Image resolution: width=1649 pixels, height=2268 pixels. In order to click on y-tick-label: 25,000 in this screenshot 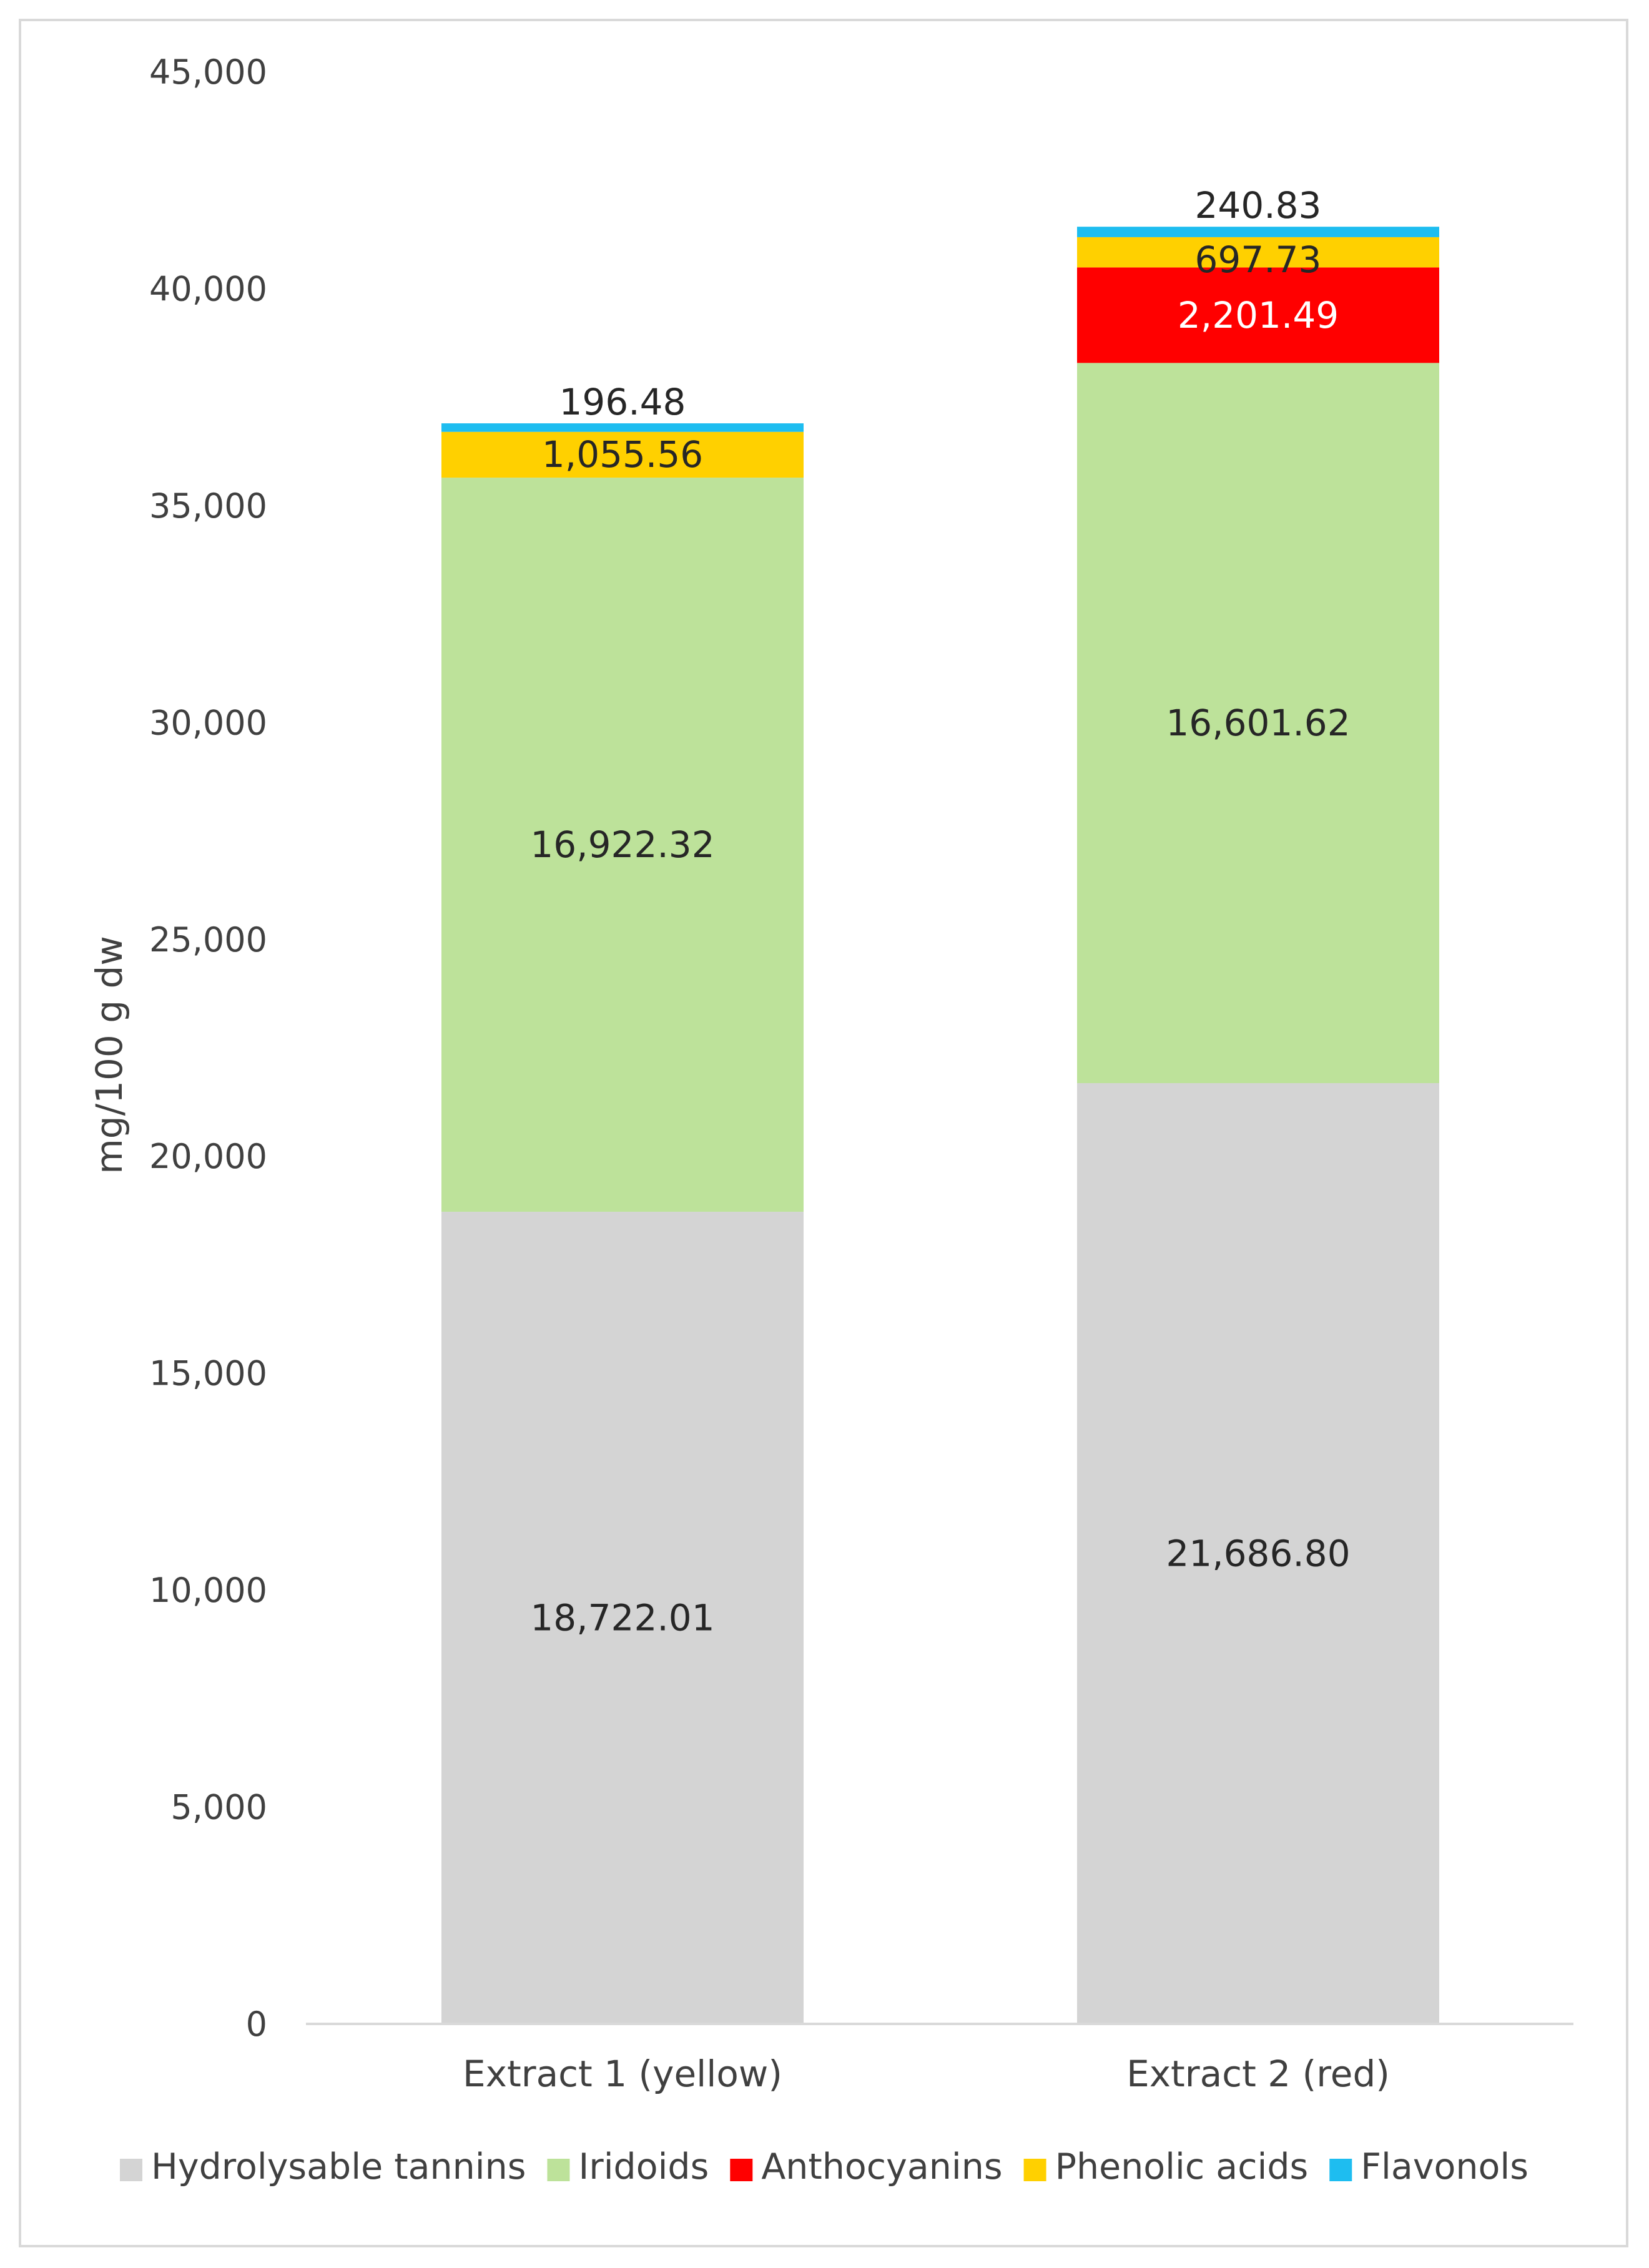, I will do `click(208, 940)`.